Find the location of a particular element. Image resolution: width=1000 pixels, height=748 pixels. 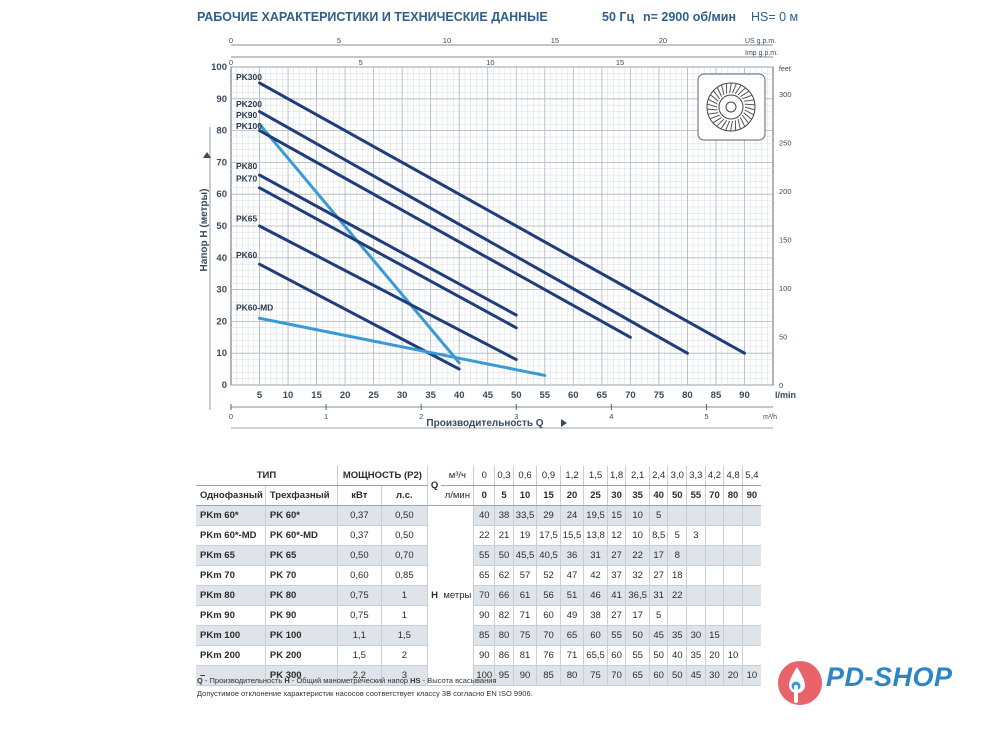

curve-pk80 is located at coordinates (388, 245).